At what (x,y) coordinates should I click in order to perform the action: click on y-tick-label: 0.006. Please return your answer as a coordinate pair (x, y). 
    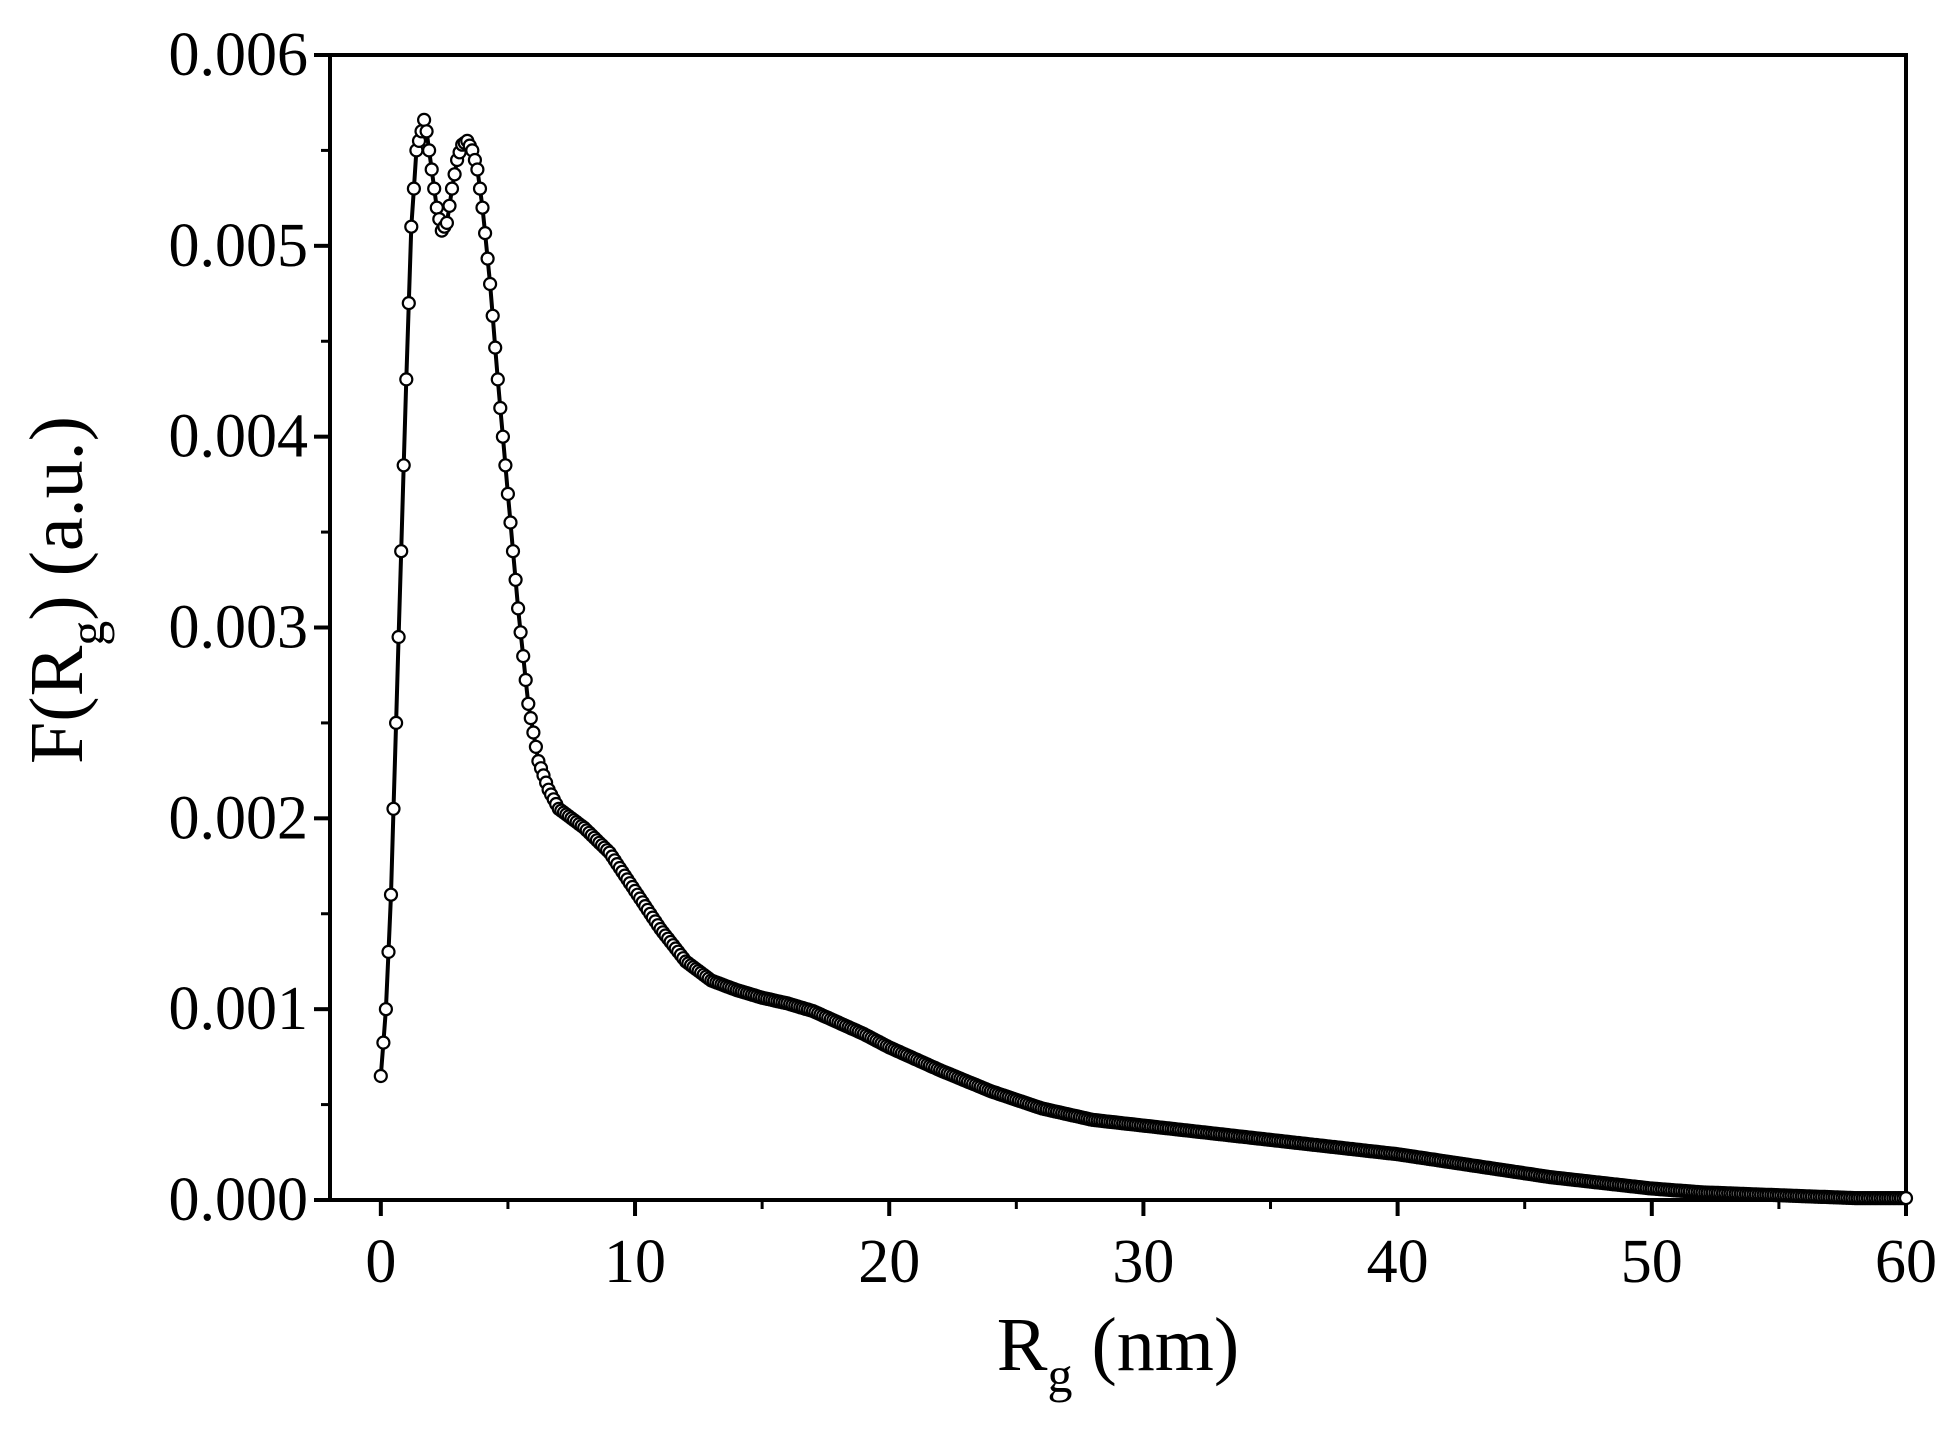
    Looking at the image, I should click on (239, 55).